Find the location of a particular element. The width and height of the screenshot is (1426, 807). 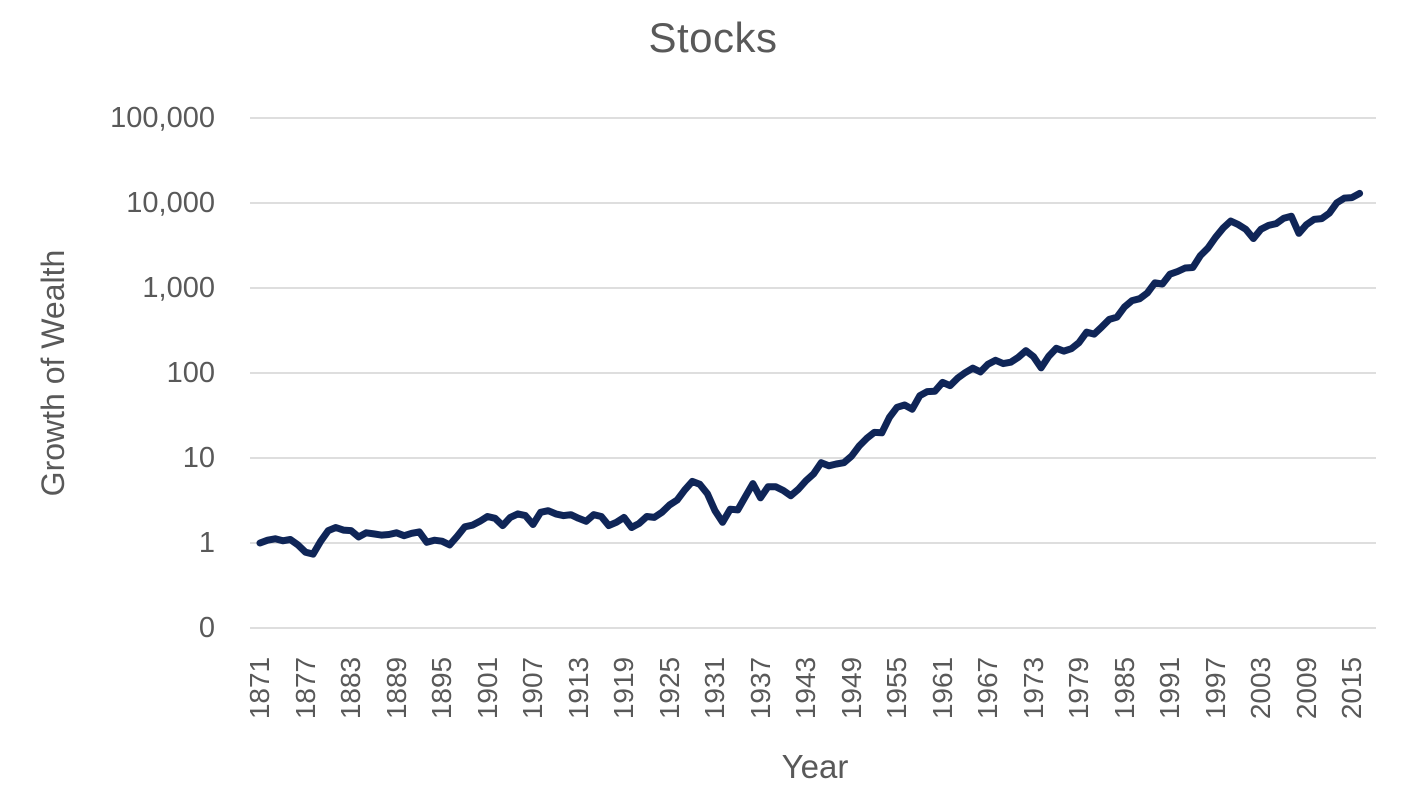

x-tick-label-1871: 1871 is located at coordinates (259, 688).